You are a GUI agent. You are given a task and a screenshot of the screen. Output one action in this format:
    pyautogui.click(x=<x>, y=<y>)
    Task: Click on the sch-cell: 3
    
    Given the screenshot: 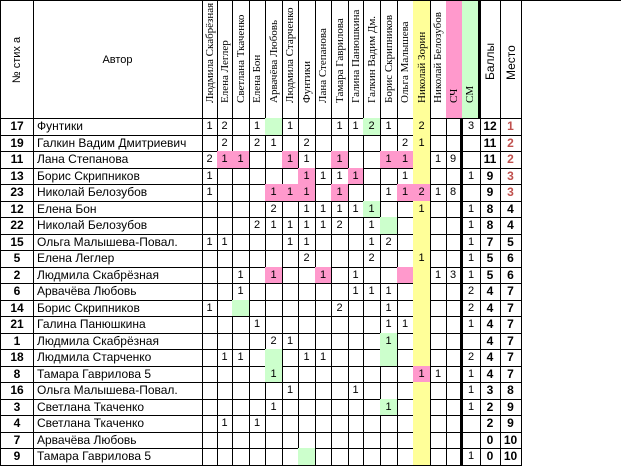 What is the action you would take?
    pyautogui.click(x=454, y=275)
    